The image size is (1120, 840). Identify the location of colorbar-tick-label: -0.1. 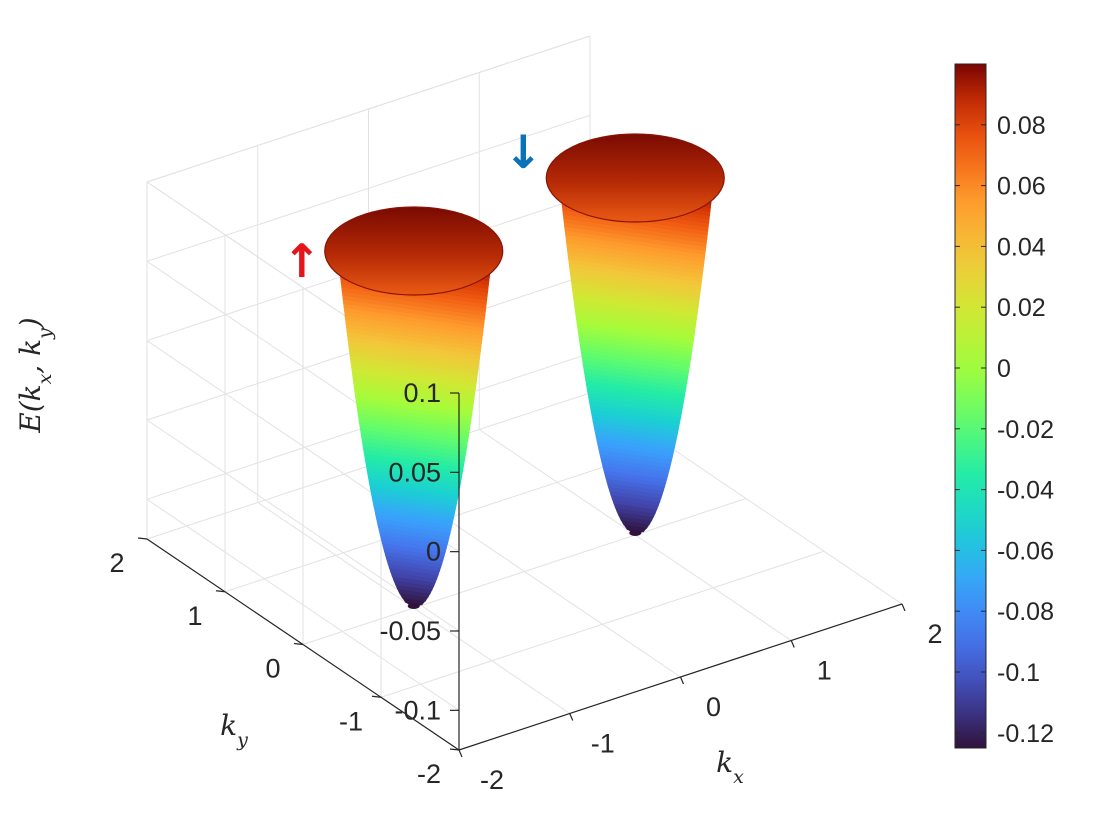
(1018, 673).